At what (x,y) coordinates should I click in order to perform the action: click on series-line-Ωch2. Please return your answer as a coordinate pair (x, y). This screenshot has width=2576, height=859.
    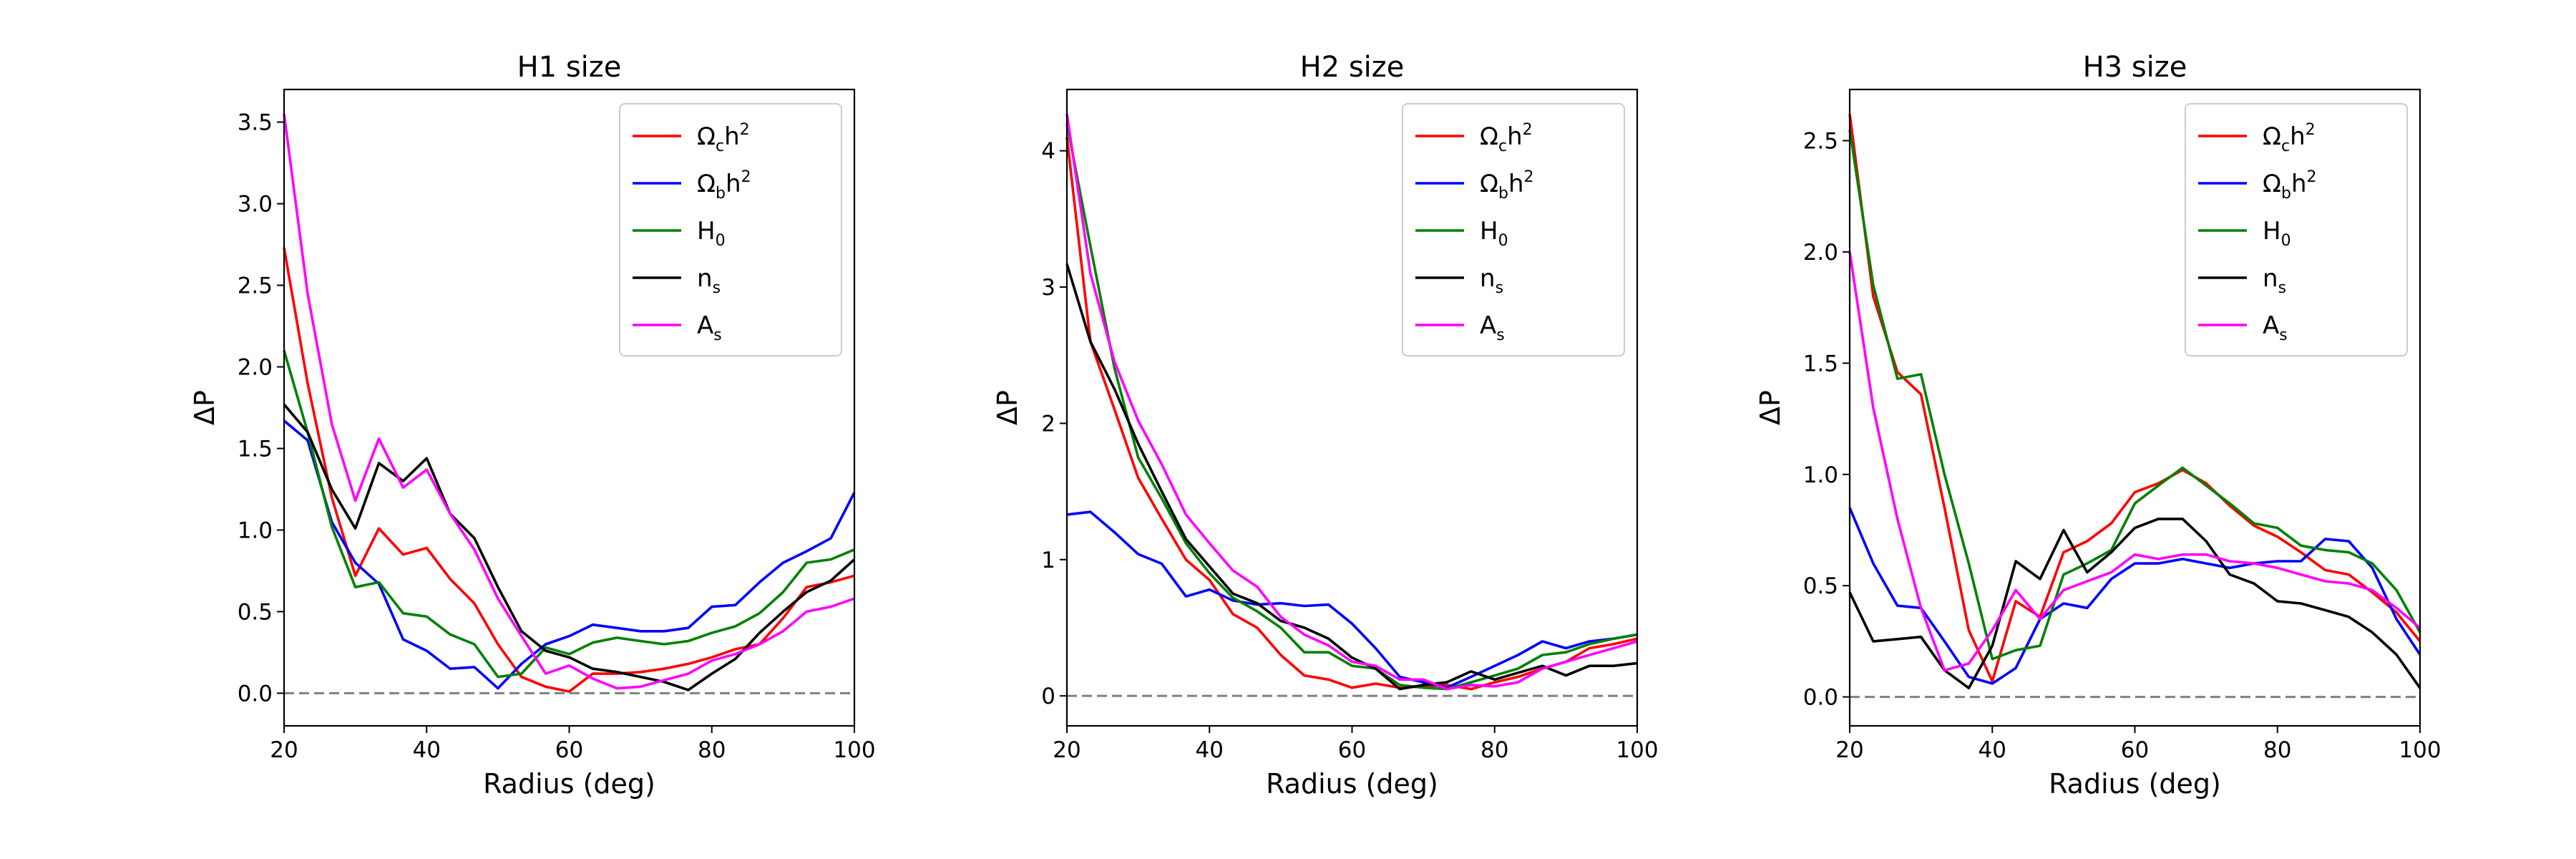
    Looking at the image, I should click on (2134, 398).